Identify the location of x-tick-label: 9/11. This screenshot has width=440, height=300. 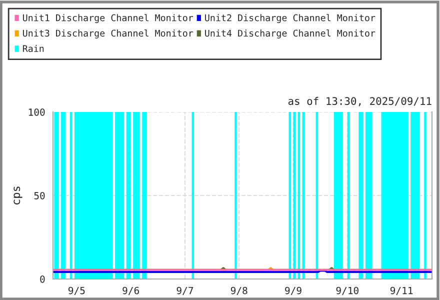
(401, 290).